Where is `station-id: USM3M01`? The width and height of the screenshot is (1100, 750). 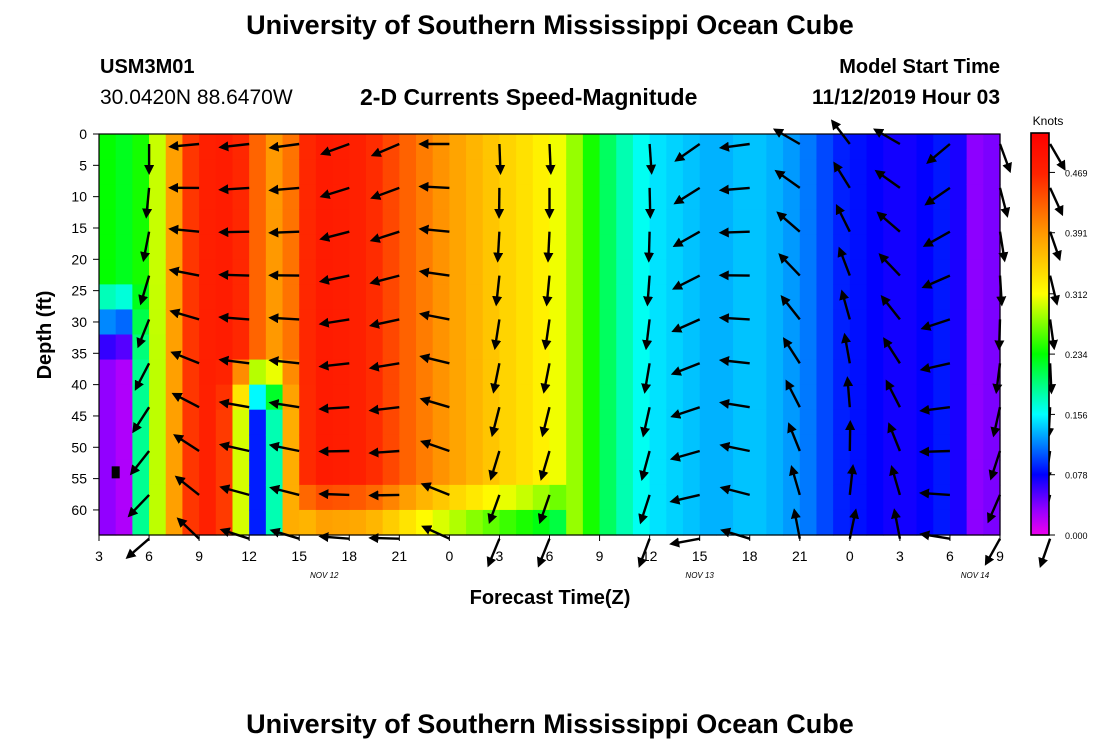 station-id: USM3M01 is located at coordinates (147, 67).